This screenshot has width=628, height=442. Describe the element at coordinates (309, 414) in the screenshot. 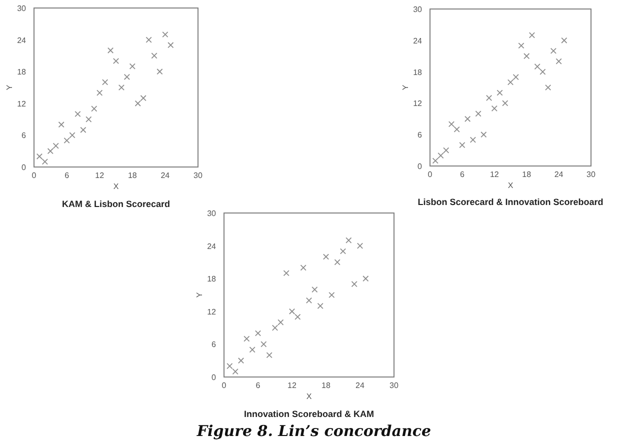

I see `text: Innovation Scoreboard & KAM` at that location.